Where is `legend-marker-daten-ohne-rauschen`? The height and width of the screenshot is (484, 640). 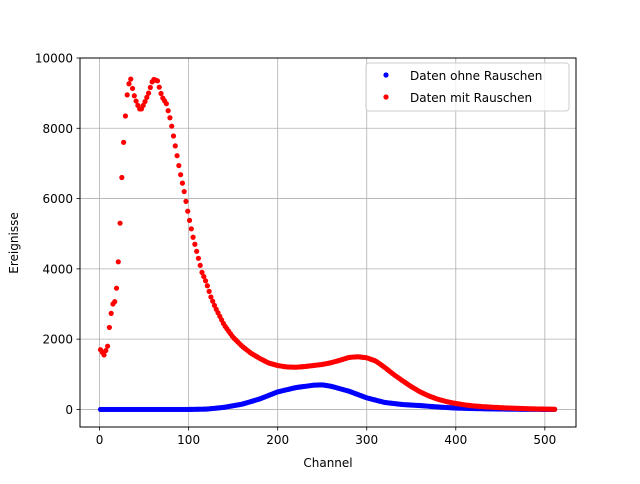
legend-marker-daten-ohne-rauschen is located at coordinates (386, 75).